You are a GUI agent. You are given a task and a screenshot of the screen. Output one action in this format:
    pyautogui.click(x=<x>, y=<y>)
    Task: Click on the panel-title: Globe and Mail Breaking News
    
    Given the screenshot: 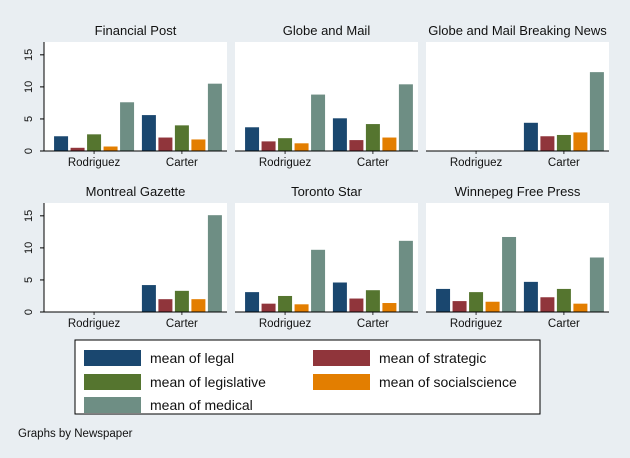 What is the action you would take?
    pyautogui.click(x=517, y=30)
    